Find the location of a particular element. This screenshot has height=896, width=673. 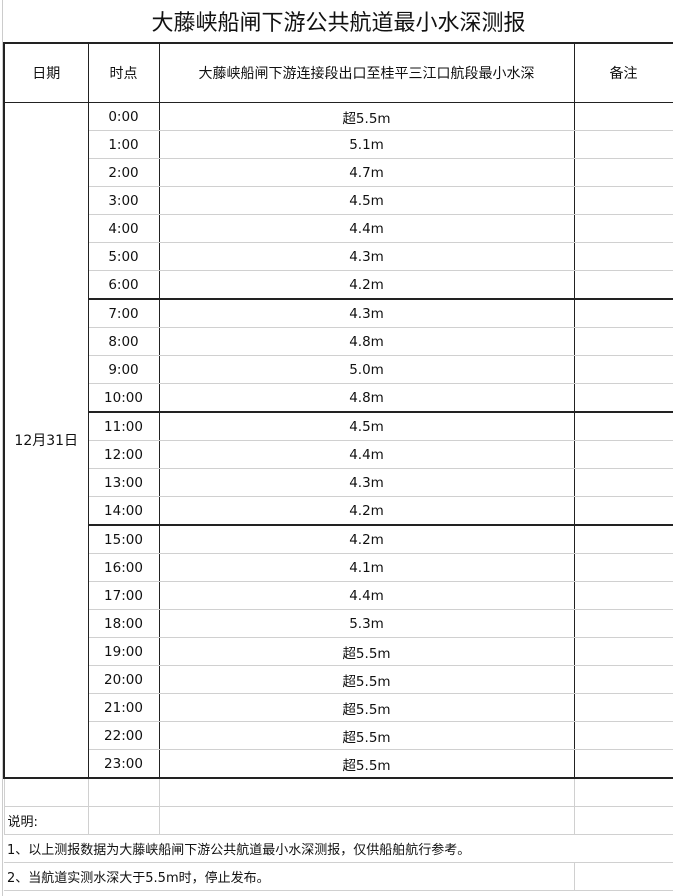

table-row: 23:00 超5.5m is located at coordinates (338, 764).